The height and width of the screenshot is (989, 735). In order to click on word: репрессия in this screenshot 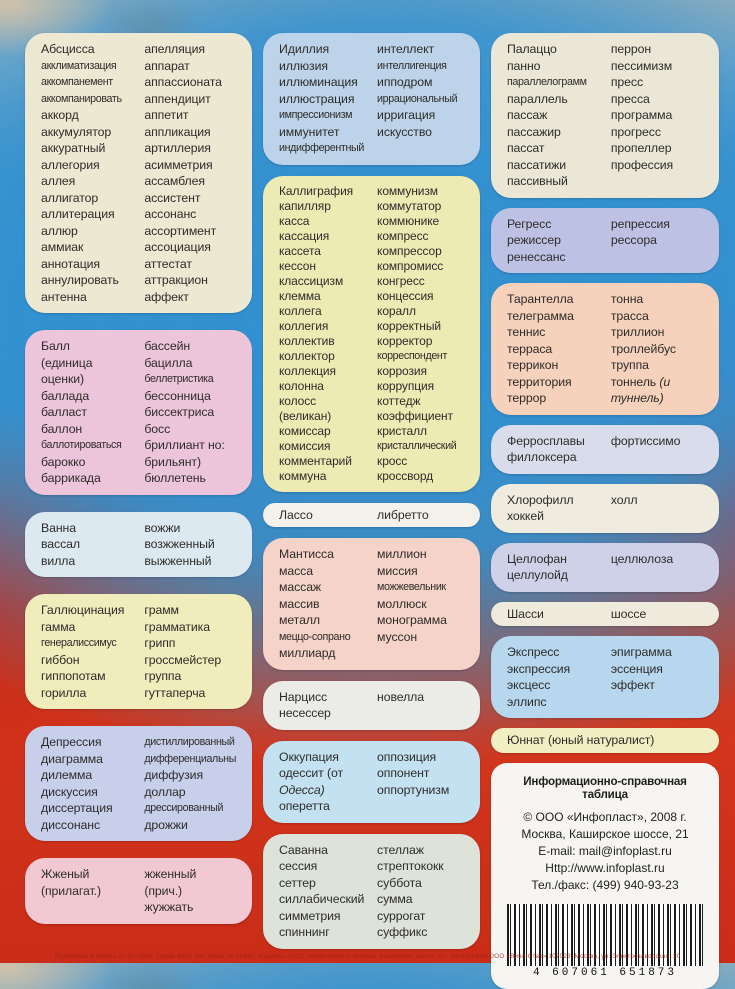, I will do `click(640, 223)`.